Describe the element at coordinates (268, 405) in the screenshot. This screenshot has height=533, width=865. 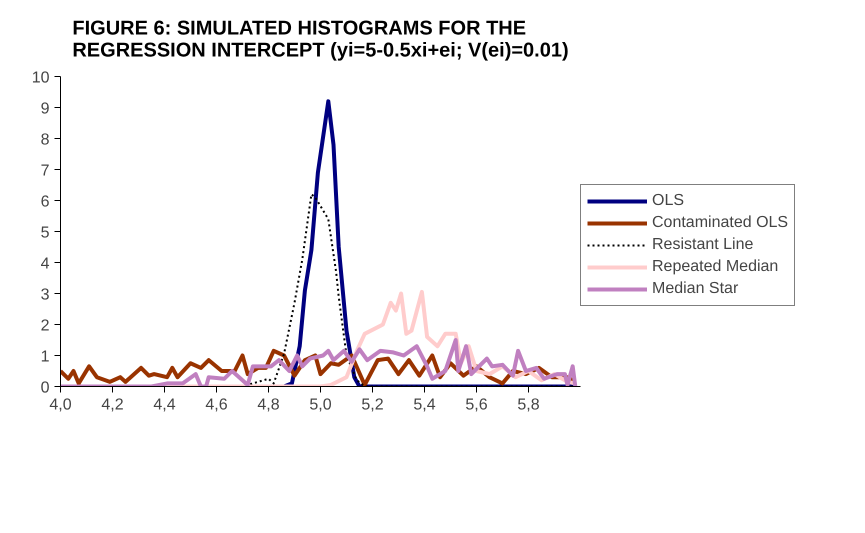
I see `x-tick-label: 4,8` at that location.